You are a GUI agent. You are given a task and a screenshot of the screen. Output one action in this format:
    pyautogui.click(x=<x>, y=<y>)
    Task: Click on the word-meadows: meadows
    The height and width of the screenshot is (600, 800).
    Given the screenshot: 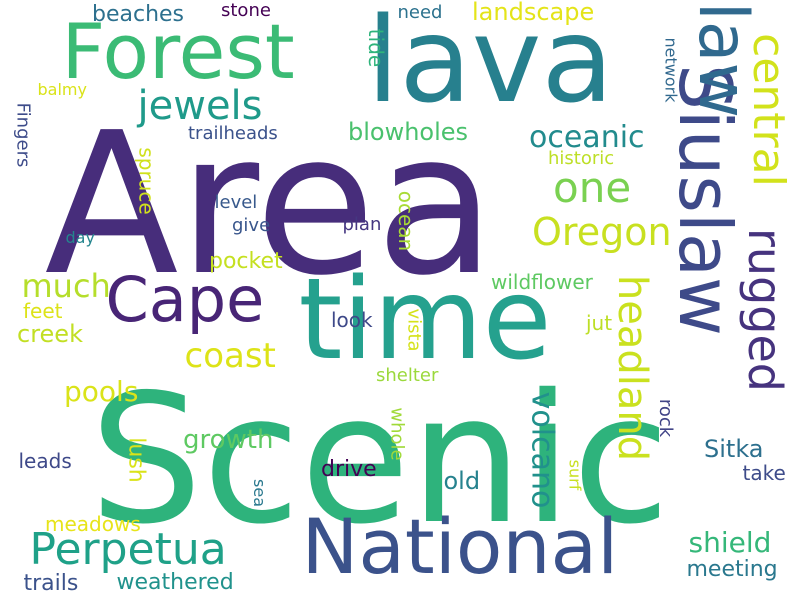 What is the action you would take?
    pyautogui.click(x=93, y=524)
    